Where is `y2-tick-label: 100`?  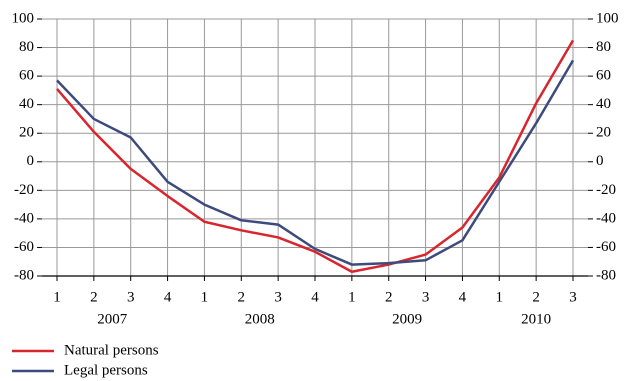 y2-tick-label: 100 is located at coordinates (607, 18).